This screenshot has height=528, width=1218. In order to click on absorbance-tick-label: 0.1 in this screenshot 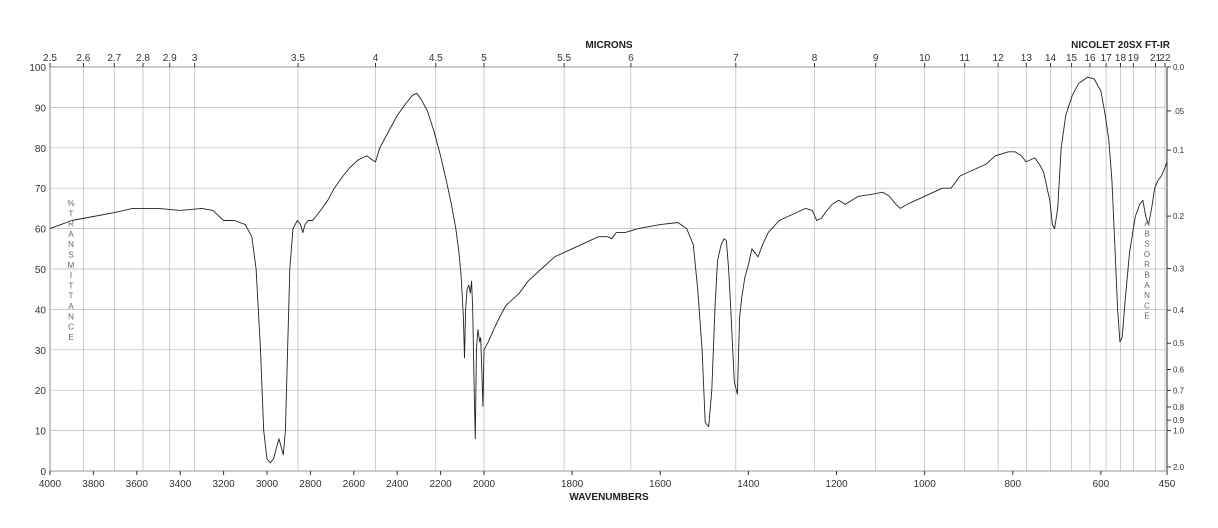, I will do `click(1179, 150)`.